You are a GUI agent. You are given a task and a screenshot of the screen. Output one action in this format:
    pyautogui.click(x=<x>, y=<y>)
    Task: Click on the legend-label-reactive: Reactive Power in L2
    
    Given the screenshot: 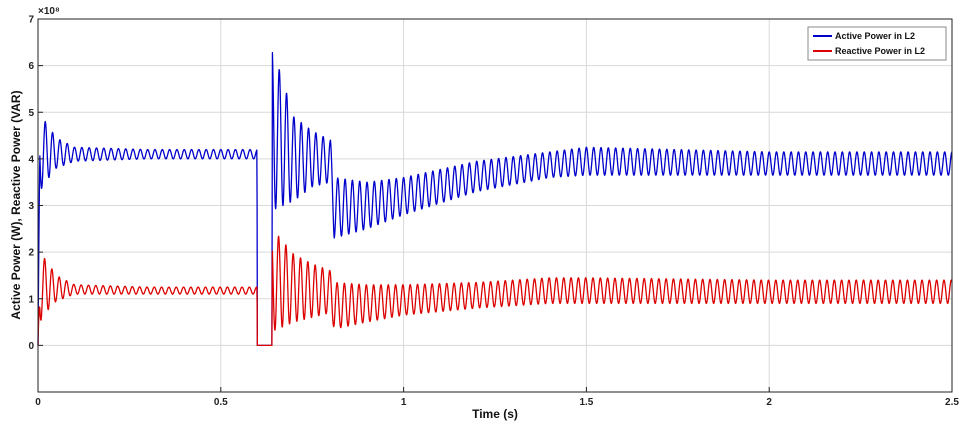 What is the action you would take?
    pyautogui.click(x=880, y=51)
    